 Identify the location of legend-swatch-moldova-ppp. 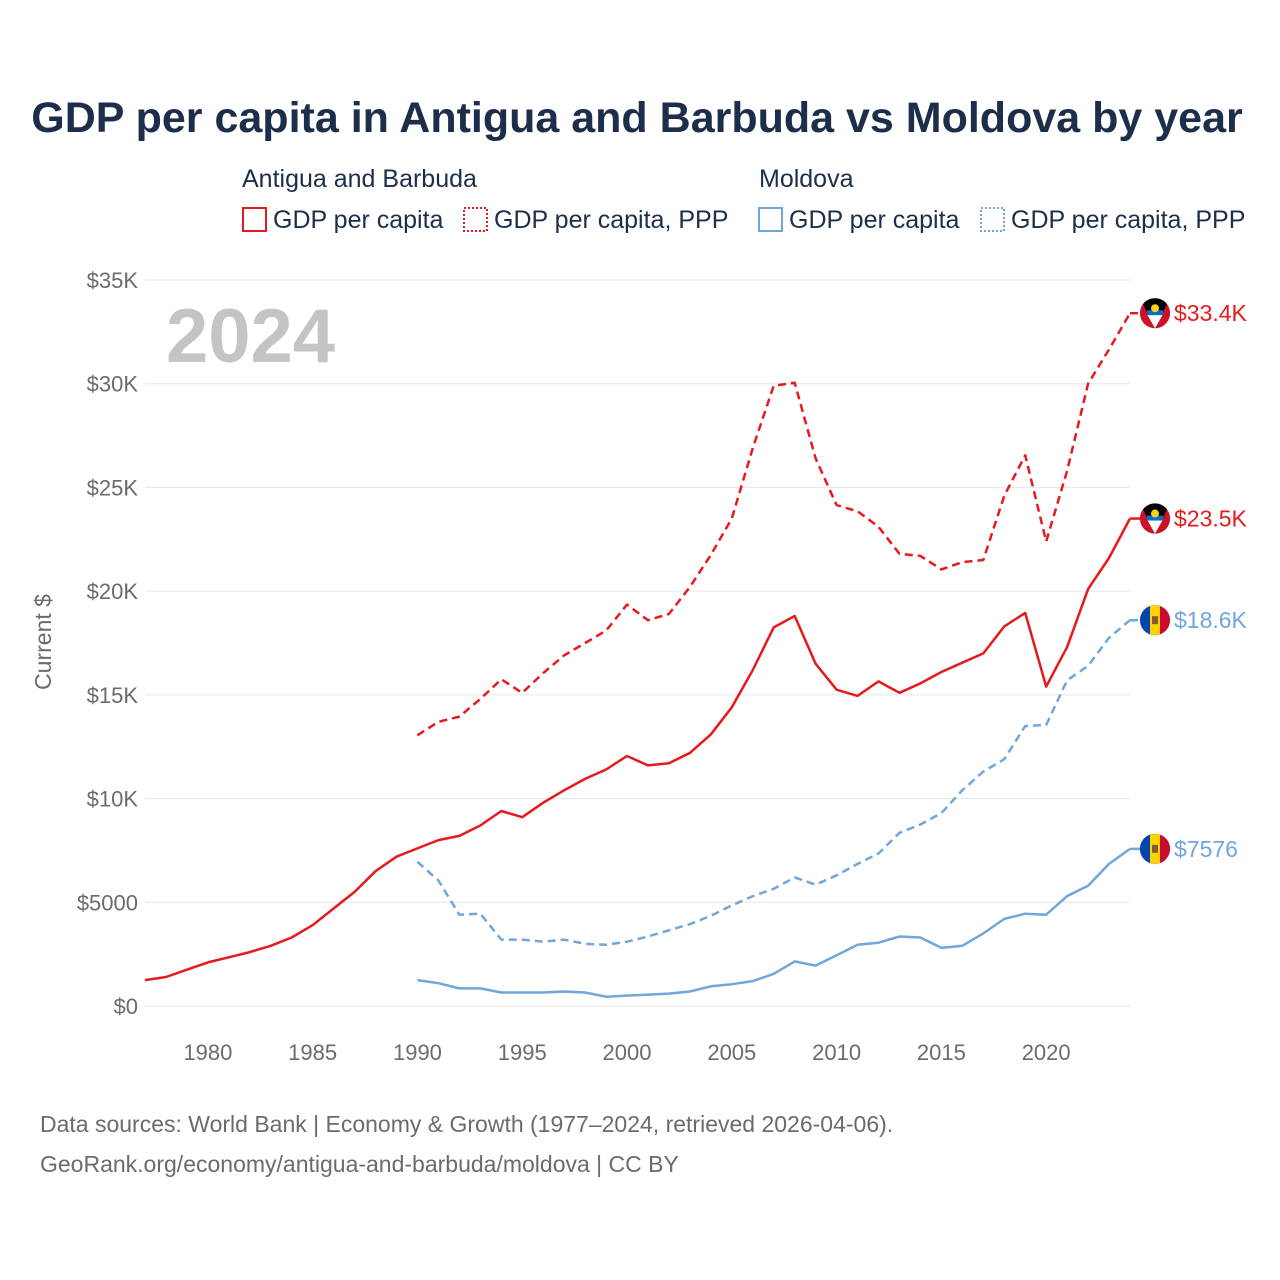
(992, 219).